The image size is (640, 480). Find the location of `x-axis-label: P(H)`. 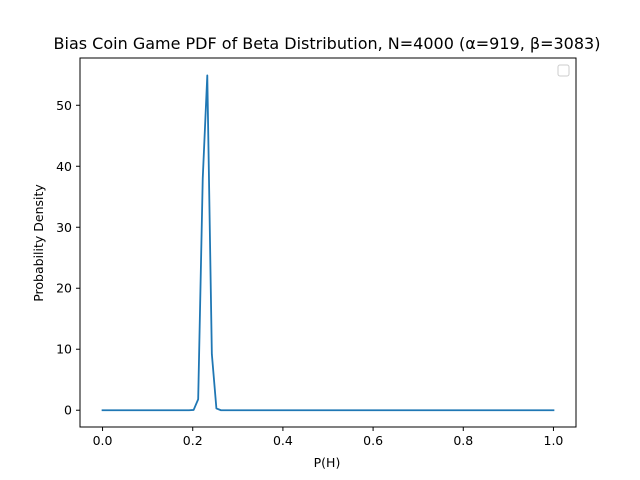

x-axis-label: P(H) is located at coordinates (327, 462).